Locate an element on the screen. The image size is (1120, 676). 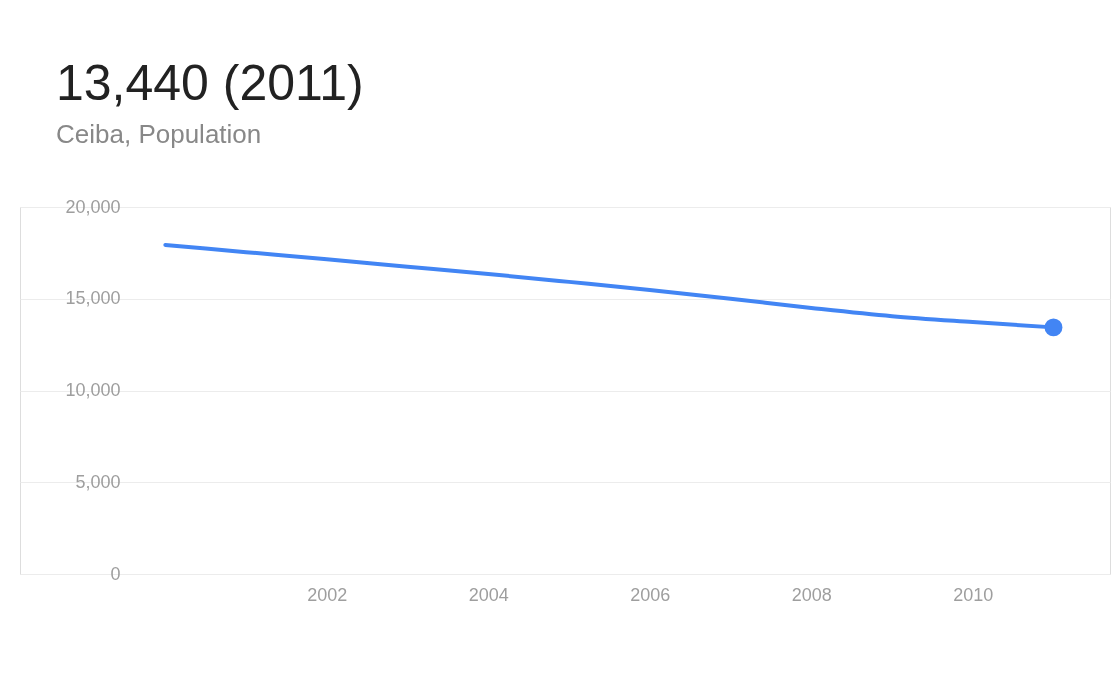
x-tick-label: 2010 is located at coordinates (973, 594).